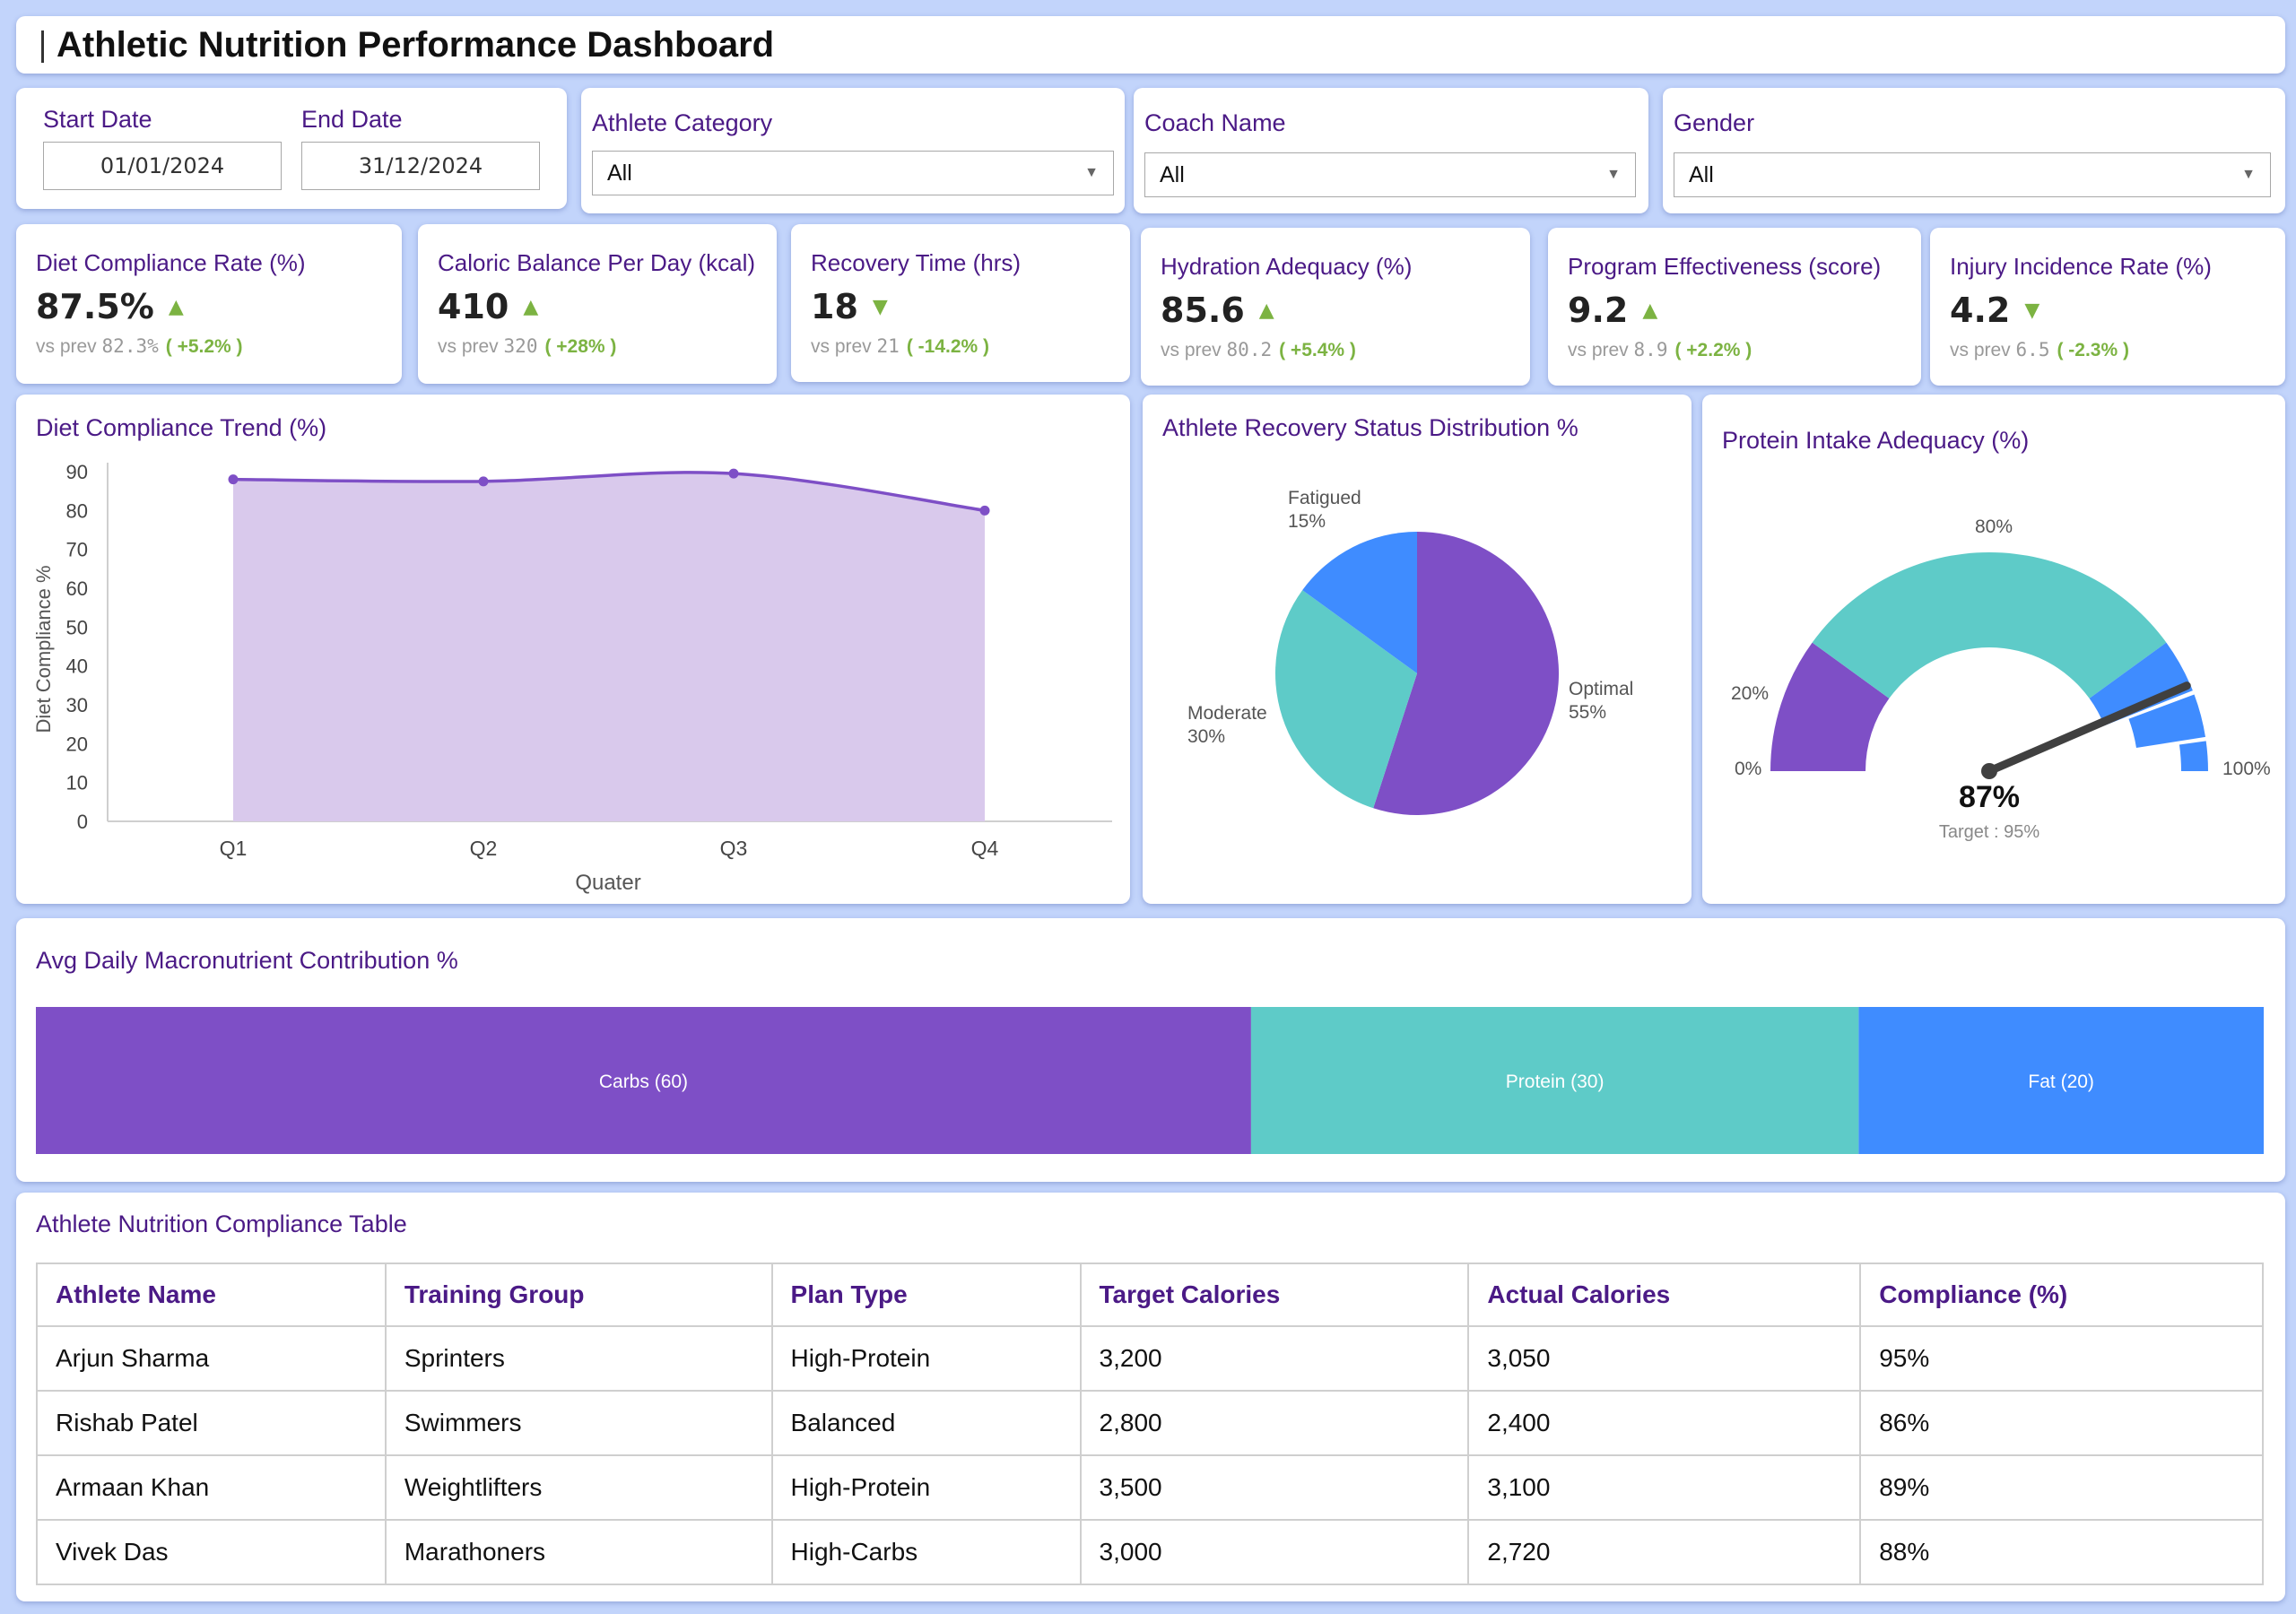 This screenshot has height=1614, width=2296. What do you see at coordinates (2081, 266) in the screenshot?
I see `kpi-title: Injury Incidence Rate (%)` at bounding box center [2081, 266].